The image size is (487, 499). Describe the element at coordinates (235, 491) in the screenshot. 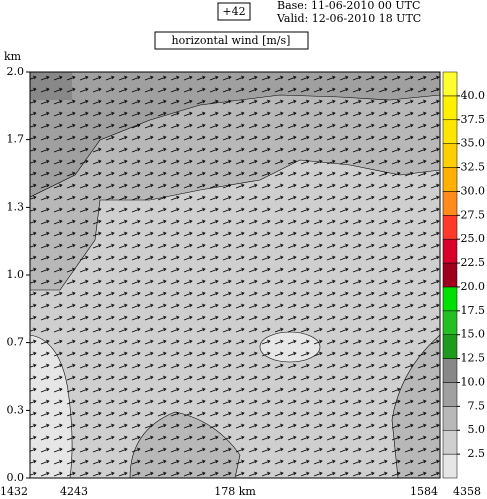

I see `x-center-label: 178 km` at that location.